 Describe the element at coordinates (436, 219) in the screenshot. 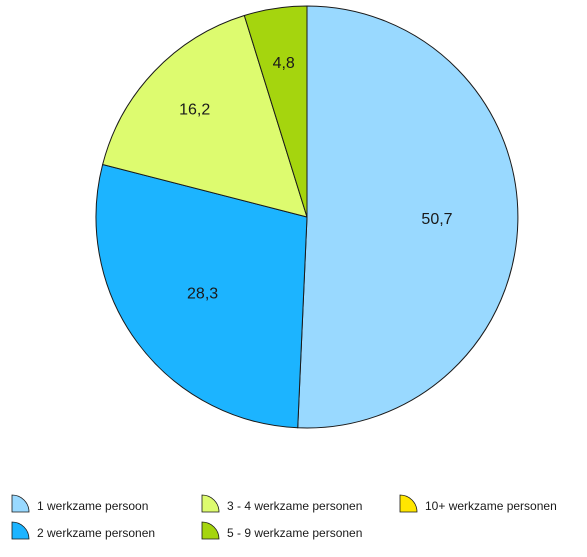

I see `slice-value-label-1-werkzame-persoon: 50,7` at that location.